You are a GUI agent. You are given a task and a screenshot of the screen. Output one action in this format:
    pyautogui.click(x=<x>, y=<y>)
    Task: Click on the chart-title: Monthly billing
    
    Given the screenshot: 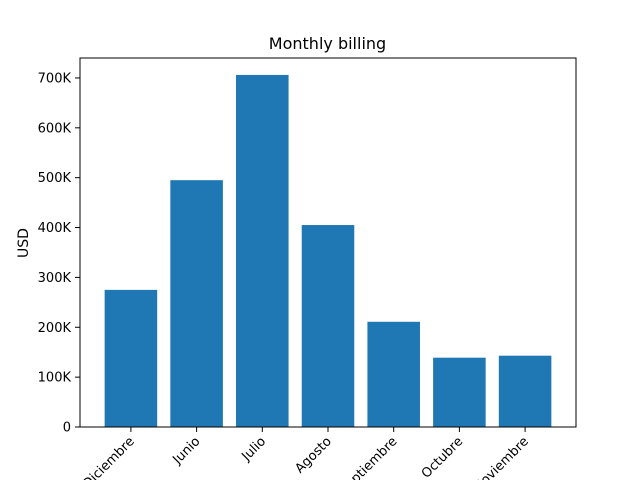 What is the action you would take?
    pyautogui.click(x=327, y=43)
    